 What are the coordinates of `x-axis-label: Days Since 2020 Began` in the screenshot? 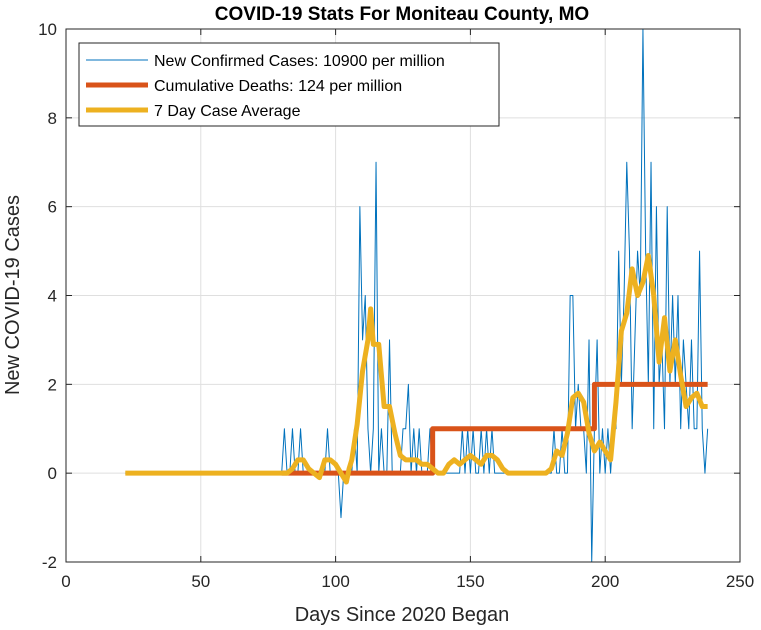 It's located at (402, 615).